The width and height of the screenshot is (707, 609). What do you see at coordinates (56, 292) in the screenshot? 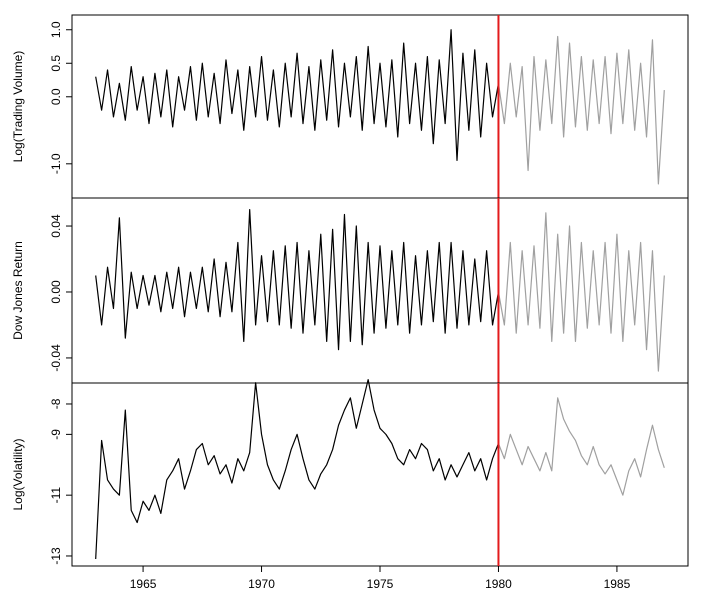
I see `y-tick-label: 0.00` at bounding box center [56, 292].